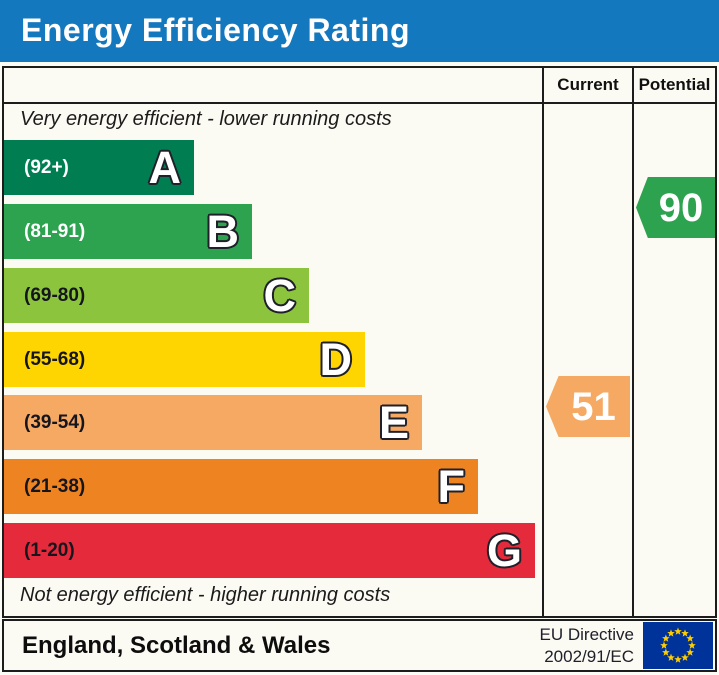  What do you see at coordinates (504, 550) in the screenshot?
I see `band-g-letter: G` at bounding box center [504, 550].